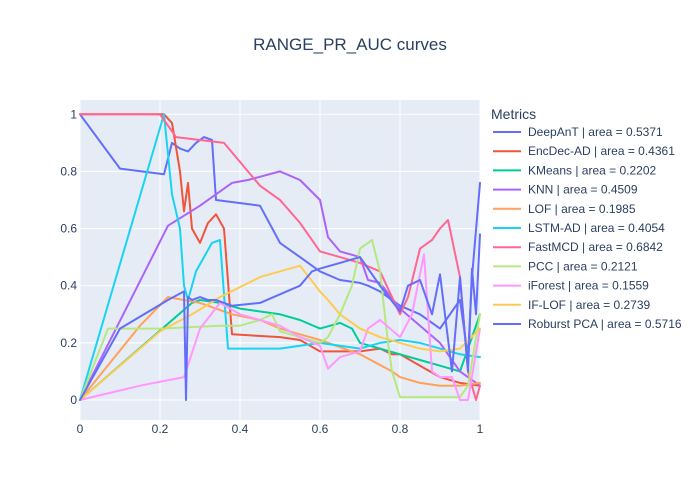 Image resolution: width=700 pixels, height=500 pixels. What do you see at coordinates (595, 247) in the screenshot?
I see `legend-label: FastMCD | area = 0.6842` at bounding box center [595, 247].